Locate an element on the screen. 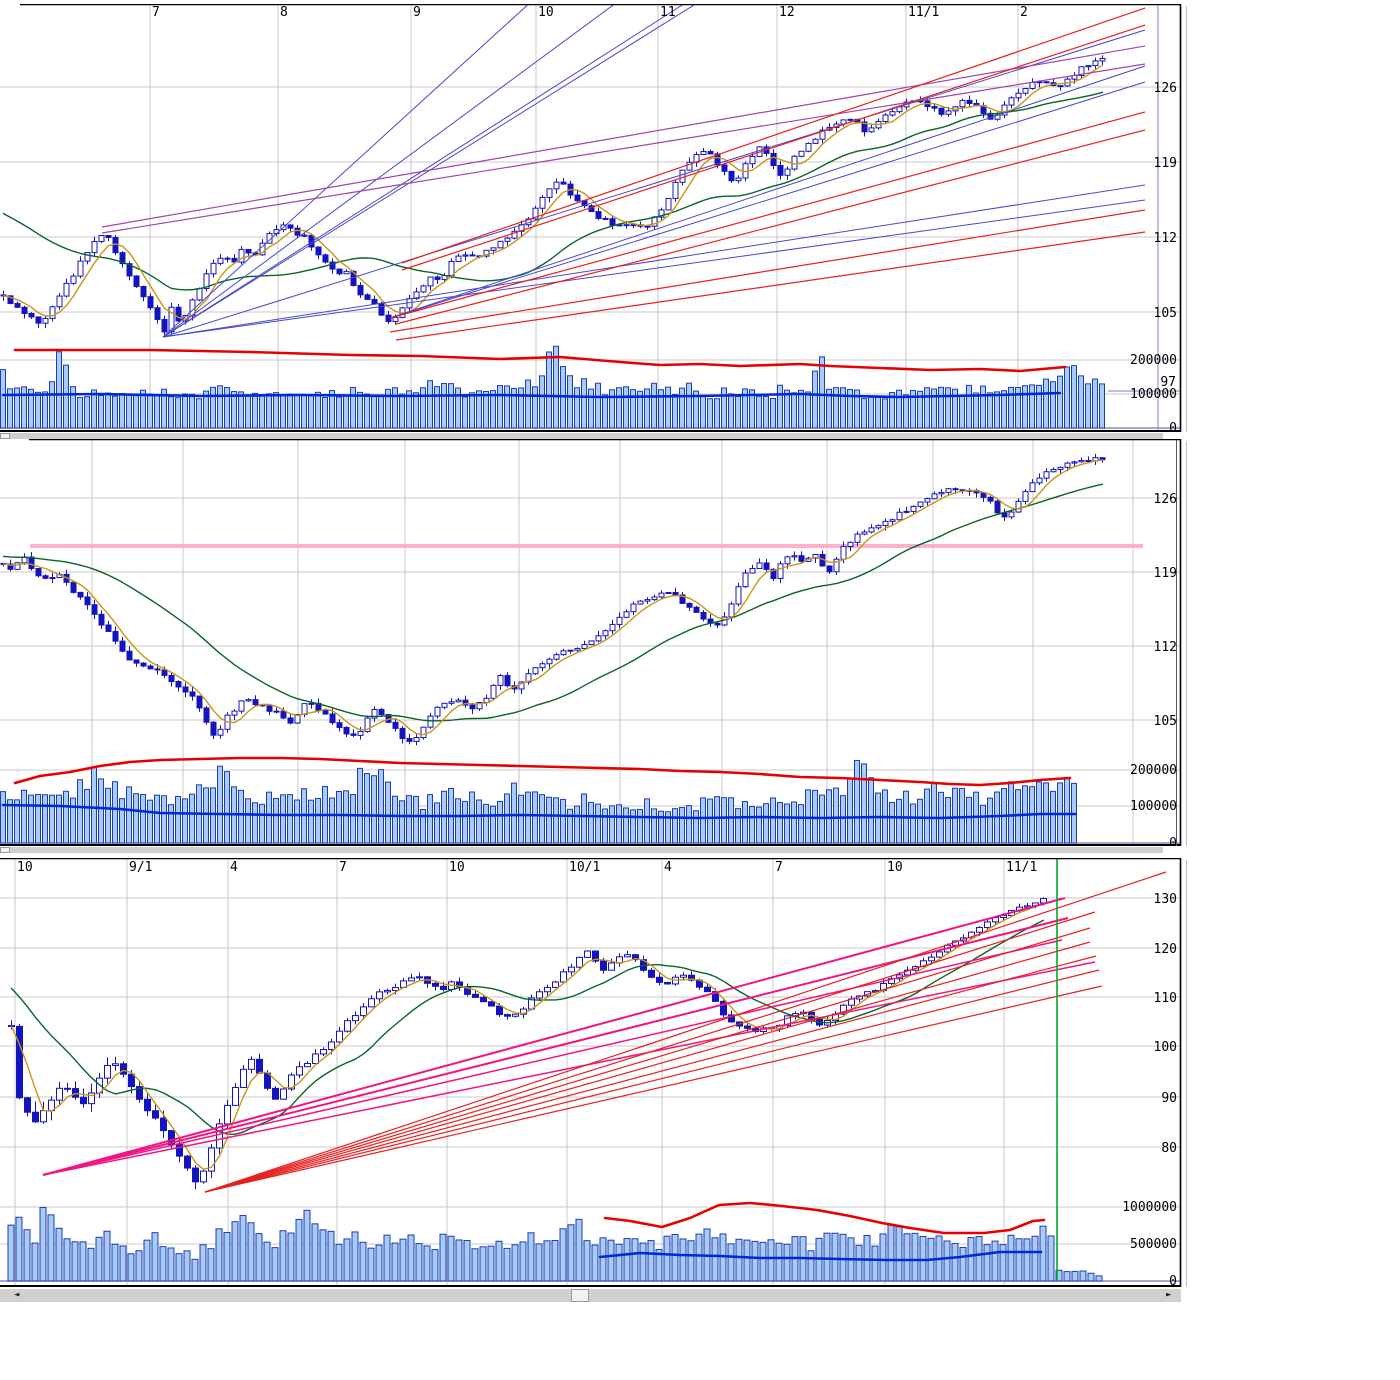  svg-text: 500000 is located at coordinates (1153, 1244).